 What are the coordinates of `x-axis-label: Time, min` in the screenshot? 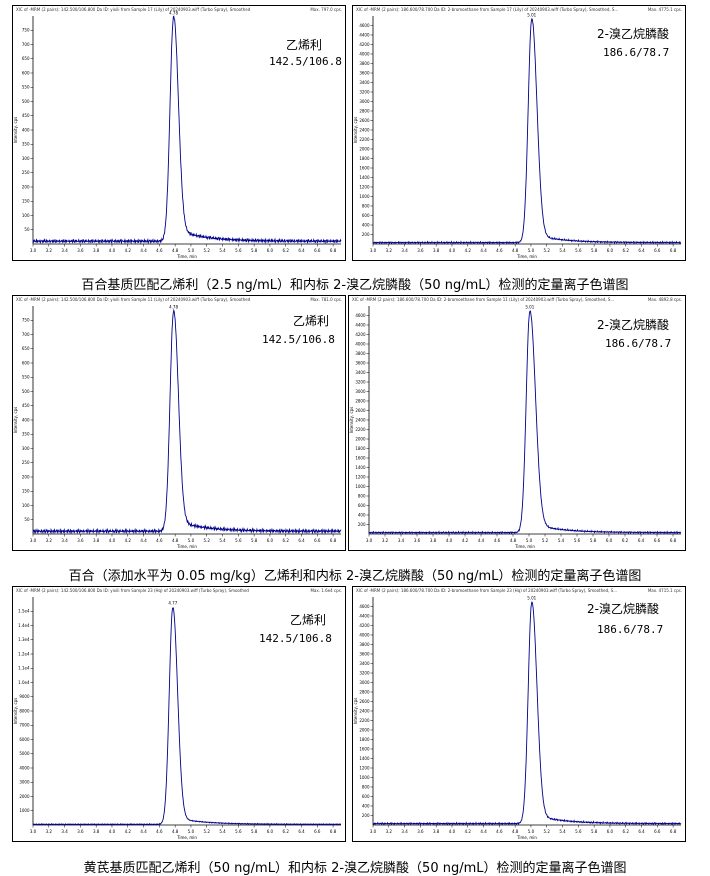 It's located at (526, 837).